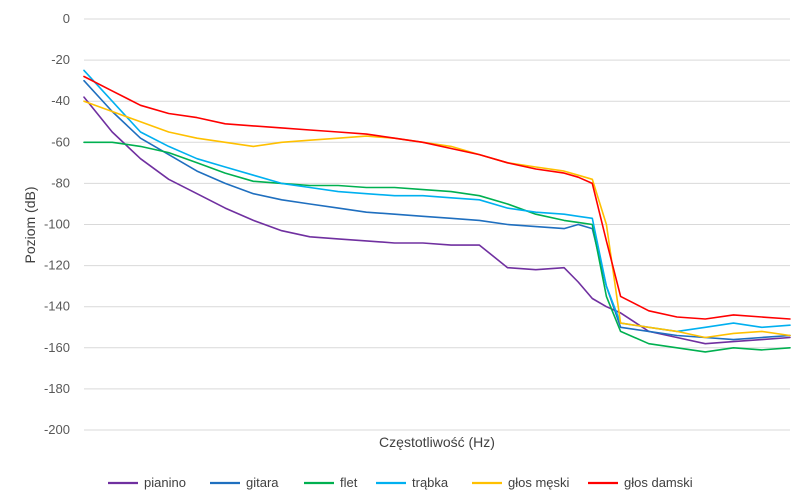 The image size is (801, 501). I want to click on y-axis-tick-labels: 0 -20 -40 -60 -80 -100 -120 -140 -160 -180 -200, so click(57, 224).